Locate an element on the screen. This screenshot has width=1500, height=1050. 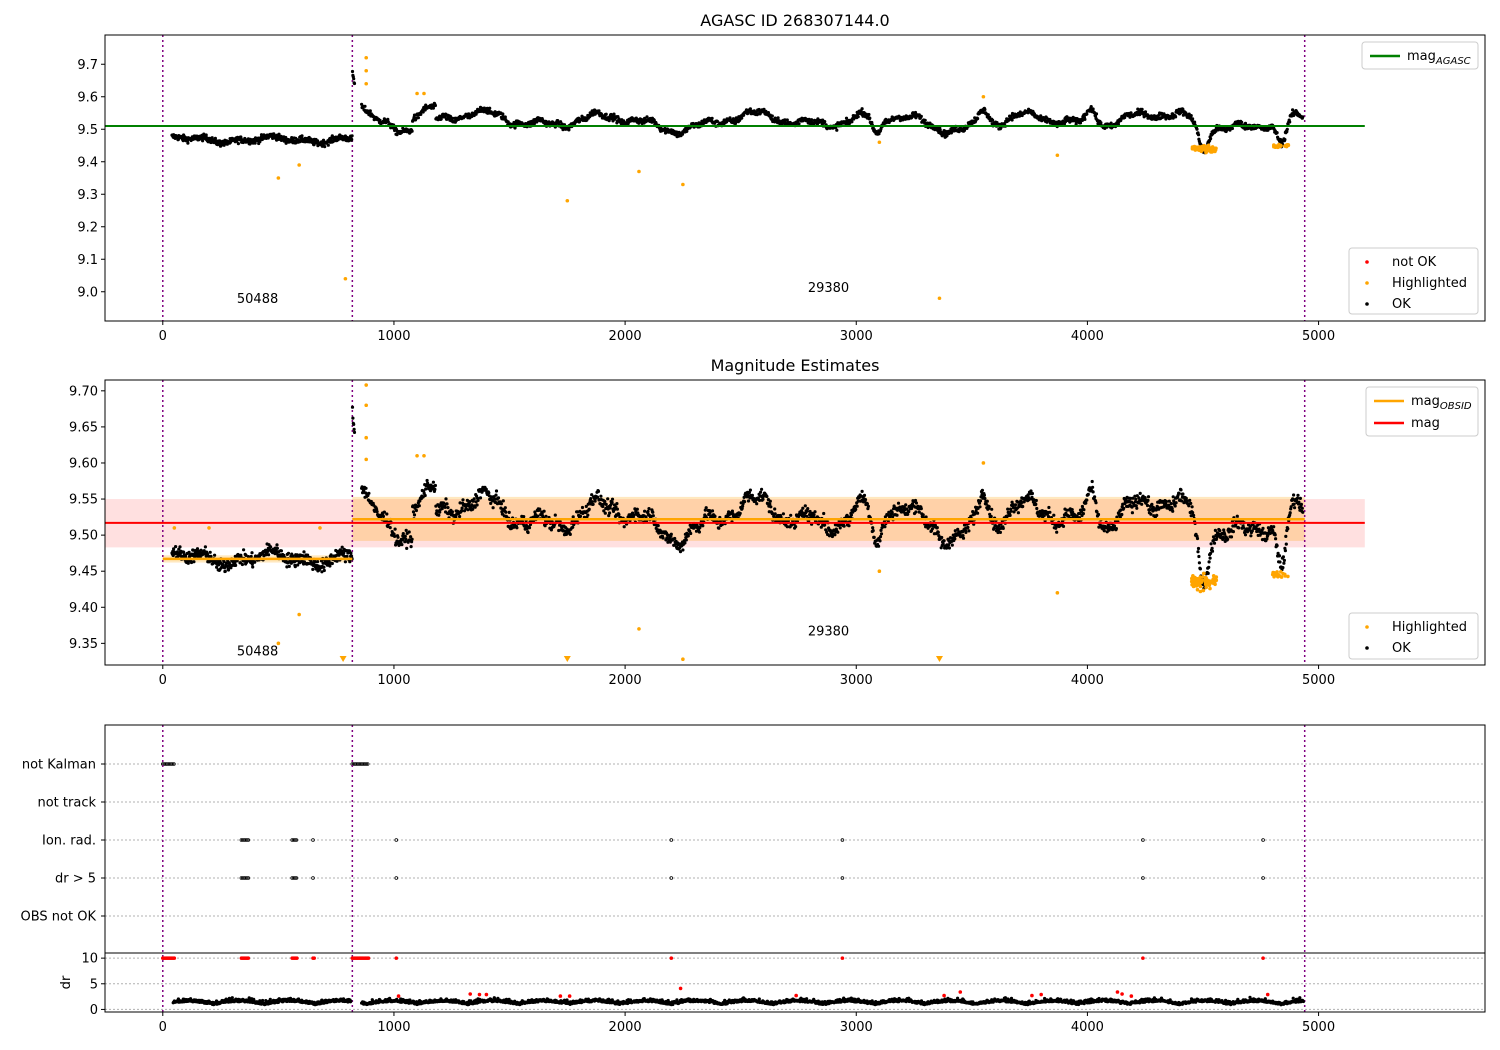
y-tick-label: 9.1 is located at coordinates (87, 260).